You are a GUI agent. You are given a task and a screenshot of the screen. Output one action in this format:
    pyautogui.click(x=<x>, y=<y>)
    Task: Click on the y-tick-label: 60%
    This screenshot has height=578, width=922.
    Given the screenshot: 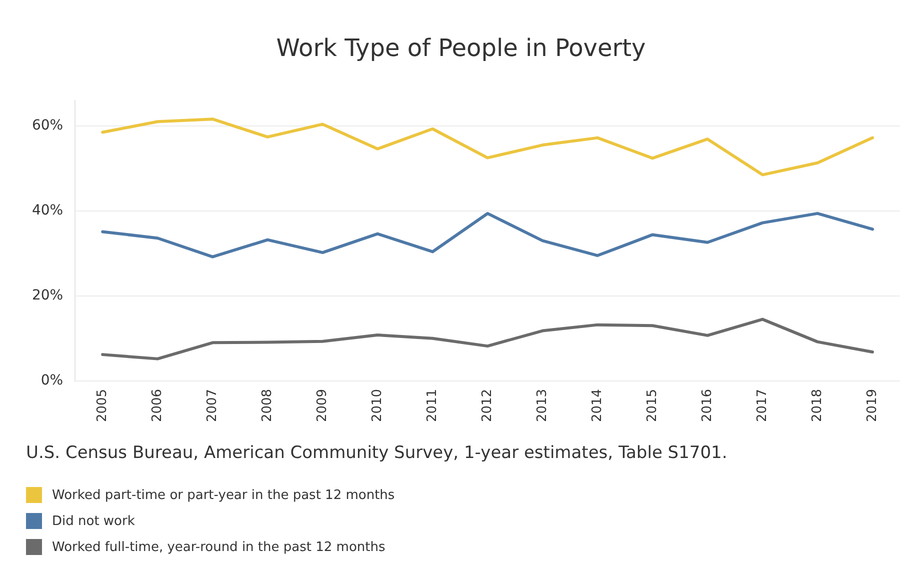 What is the action you would take?
    pyautogui.click(x=48, y=126)
    